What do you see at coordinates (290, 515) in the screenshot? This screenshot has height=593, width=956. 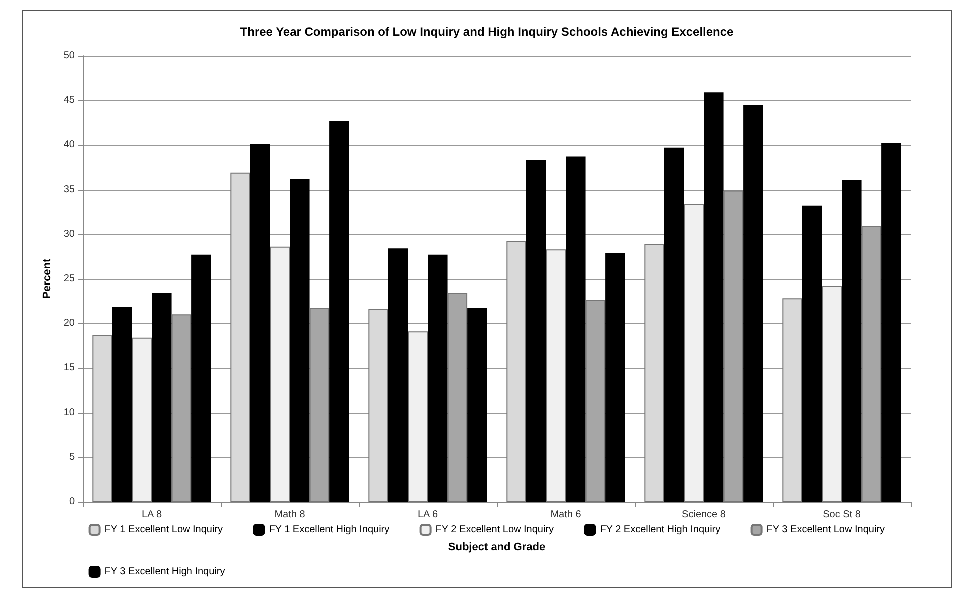 I see `x-tick-label: Math 8` at bounding box center [290, 515].